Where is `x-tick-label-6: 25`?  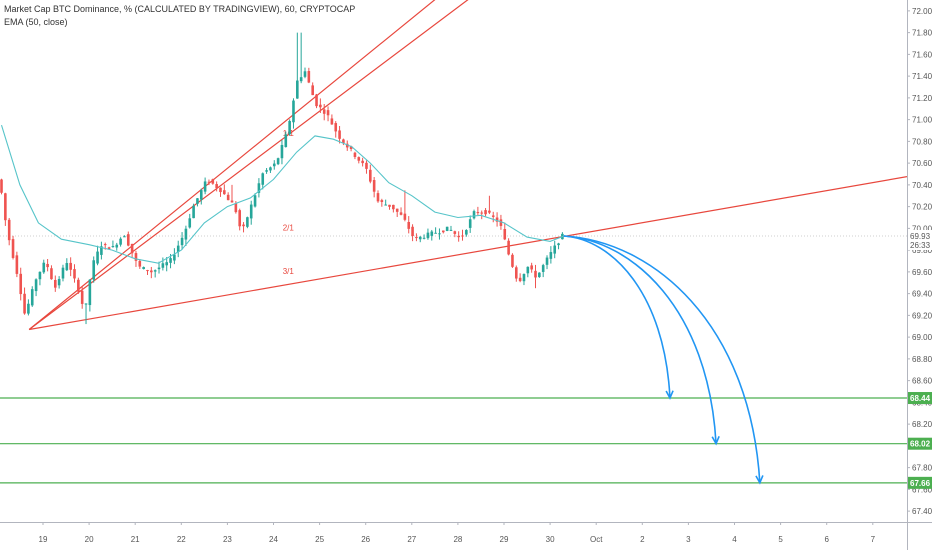 x-tick-label-6: 25 is located at coordinates (319, 539).